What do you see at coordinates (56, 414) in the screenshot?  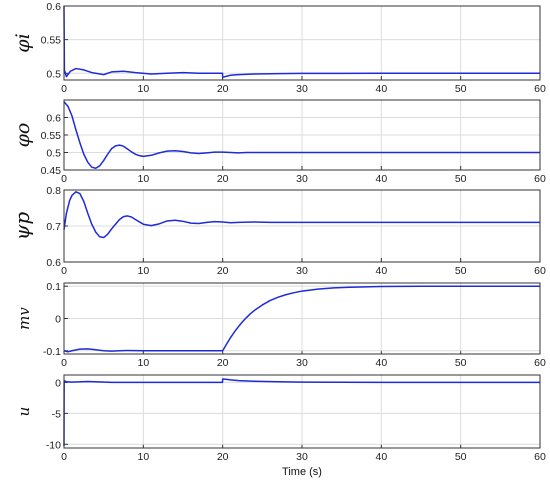 I see `y-tick-label: -5` at bounding box center [56, 414].